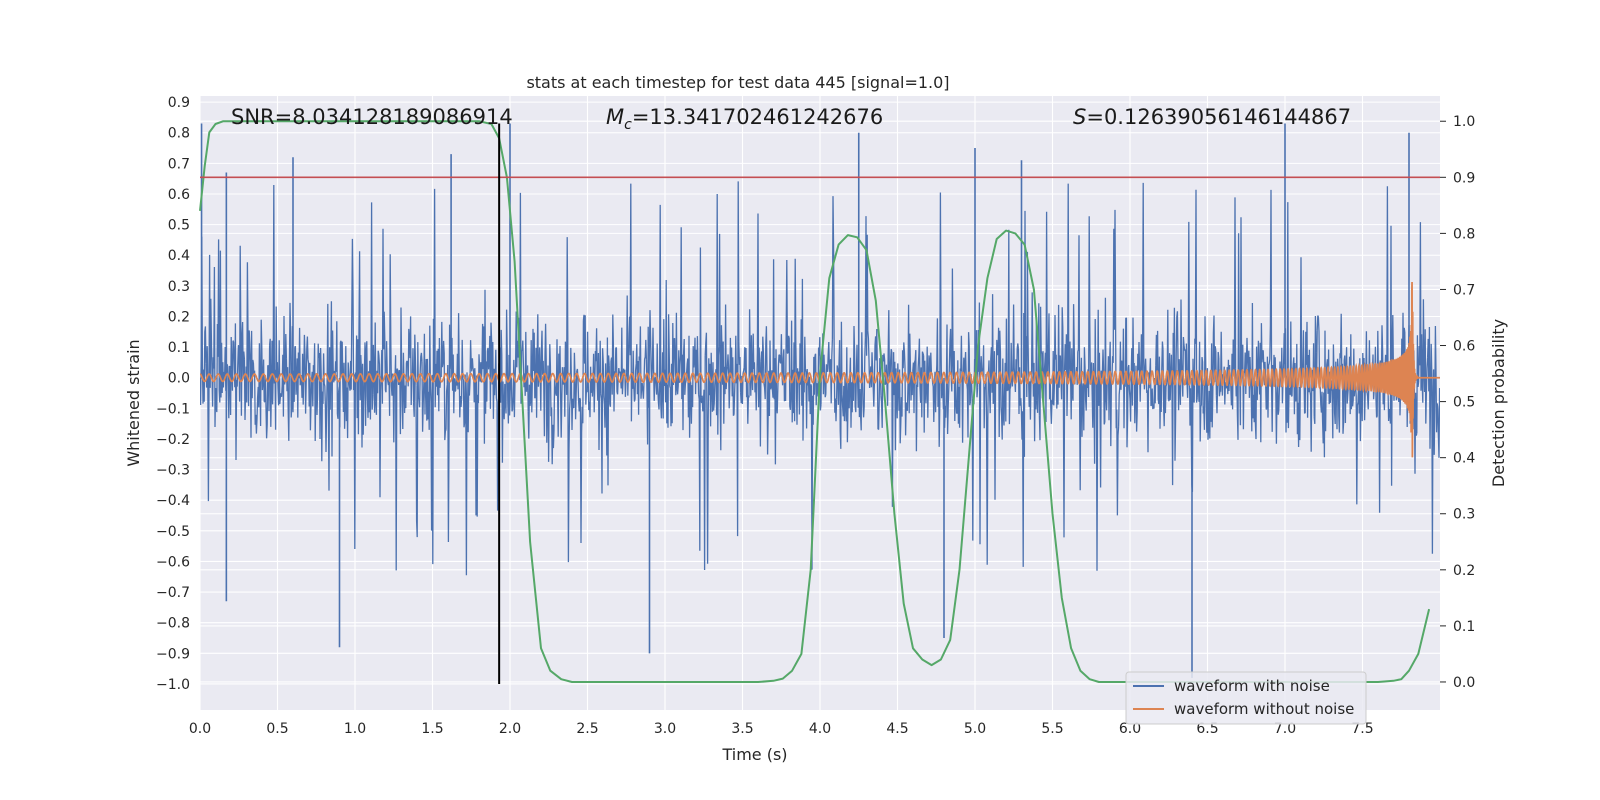  What do you see at coordinates (1464, 459) in the screenshot?
I see `y2-tick-label: 0.4` at bounding box center [1464, 459].